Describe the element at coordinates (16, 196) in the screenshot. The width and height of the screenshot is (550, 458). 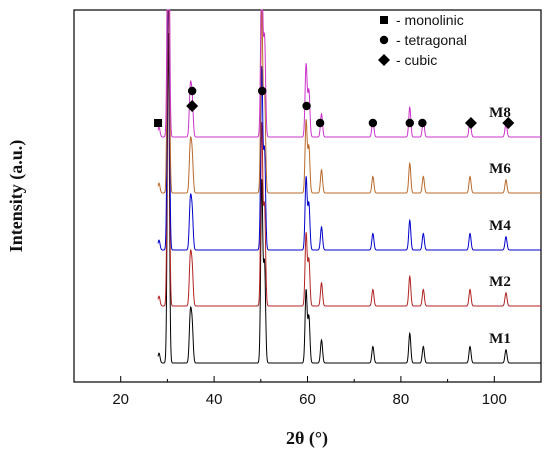
I see `y-axis-title: Intensity (a.u.)` at that location.